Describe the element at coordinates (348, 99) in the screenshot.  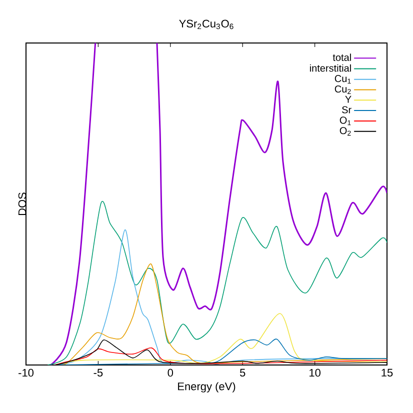
I see `legend-label: Y` at that location.